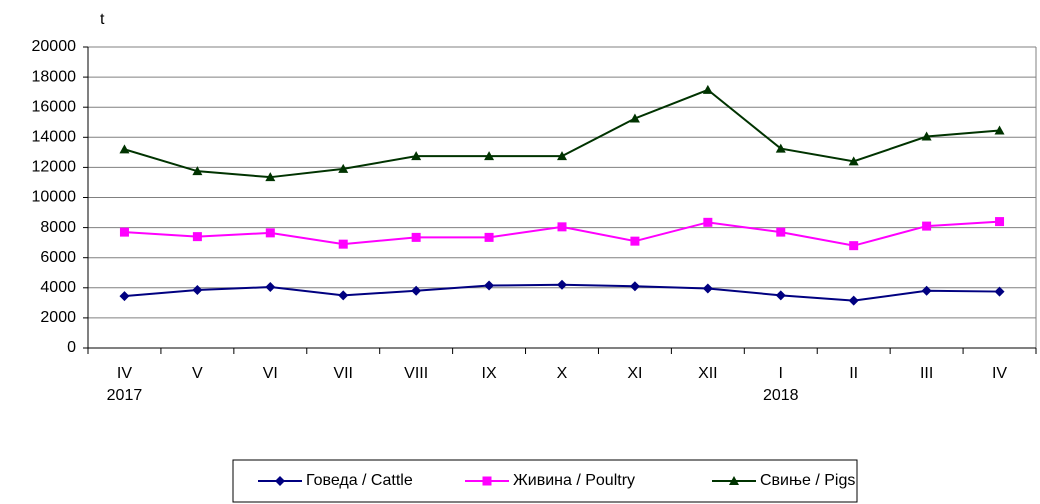 The image size is (1040, 504). What do you see at coordinates (359, 480) in the screenshot?
I see `legend-label: Говеда / Cattle` at bounding box center [359, 480].